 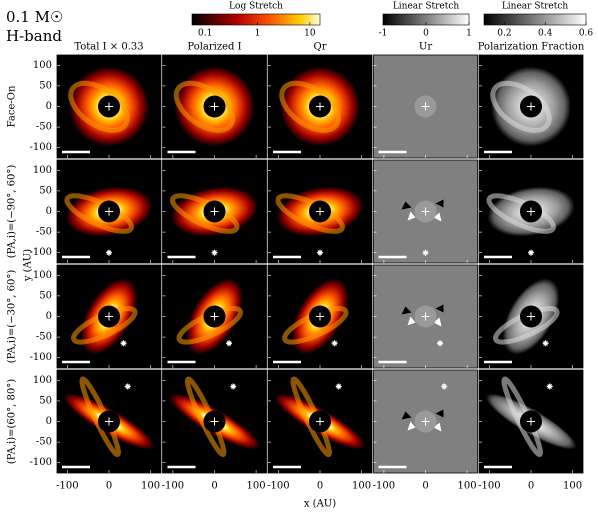 I want to click on column-title: Qr, so click(x=320, y=47).